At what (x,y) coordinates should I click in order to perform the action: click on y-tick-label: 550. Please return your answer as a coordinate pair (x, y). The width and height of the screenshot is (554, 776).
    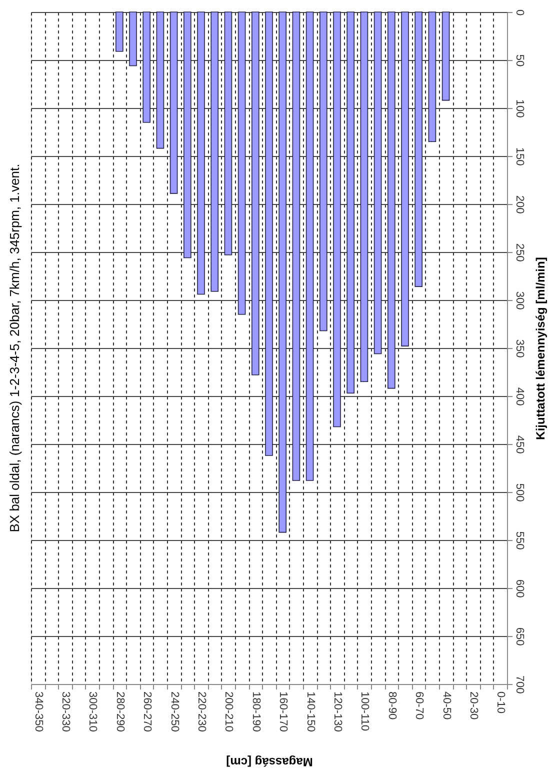
    Looking at the image, I should click on (520, 540).